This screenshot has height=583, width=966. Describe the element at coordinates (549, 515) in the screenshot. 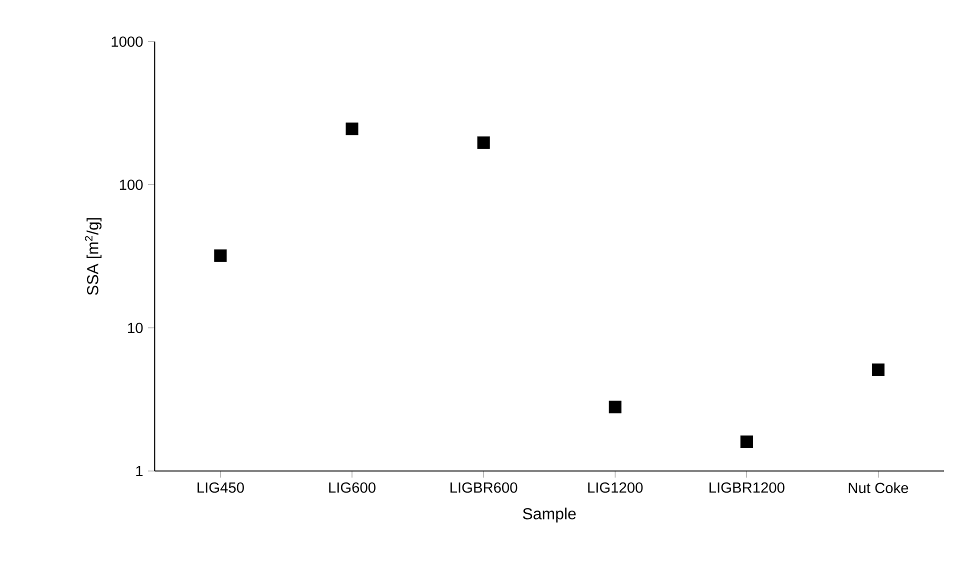

I see `x-axis-title: Sample` at that location.